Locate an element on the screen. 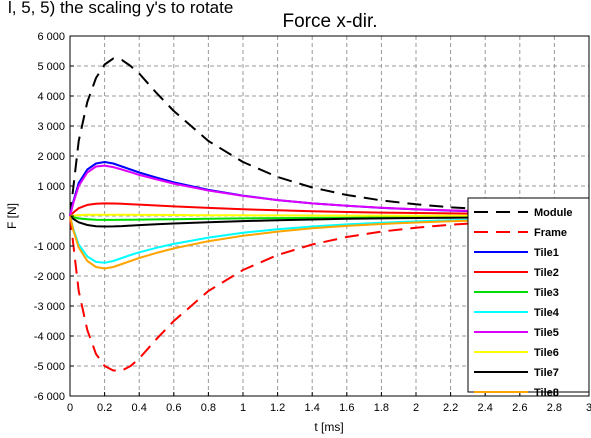 The image size is (591, 438). y-tick-label: -6 000 is located at coordinates (49, 397).